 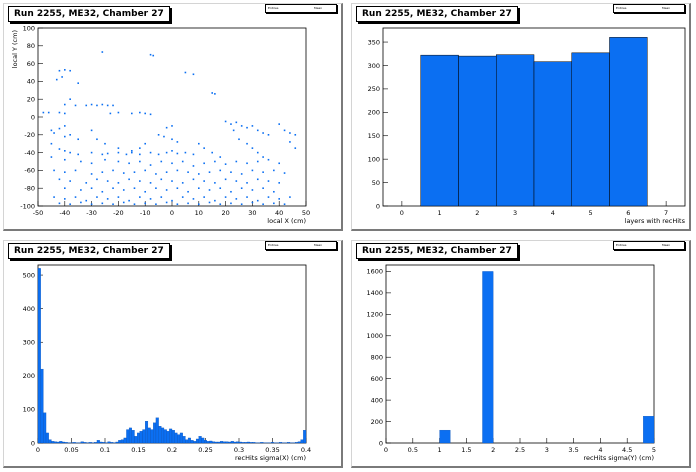 I want to click on y-tick-label: -40, so click(x=29, y=153).